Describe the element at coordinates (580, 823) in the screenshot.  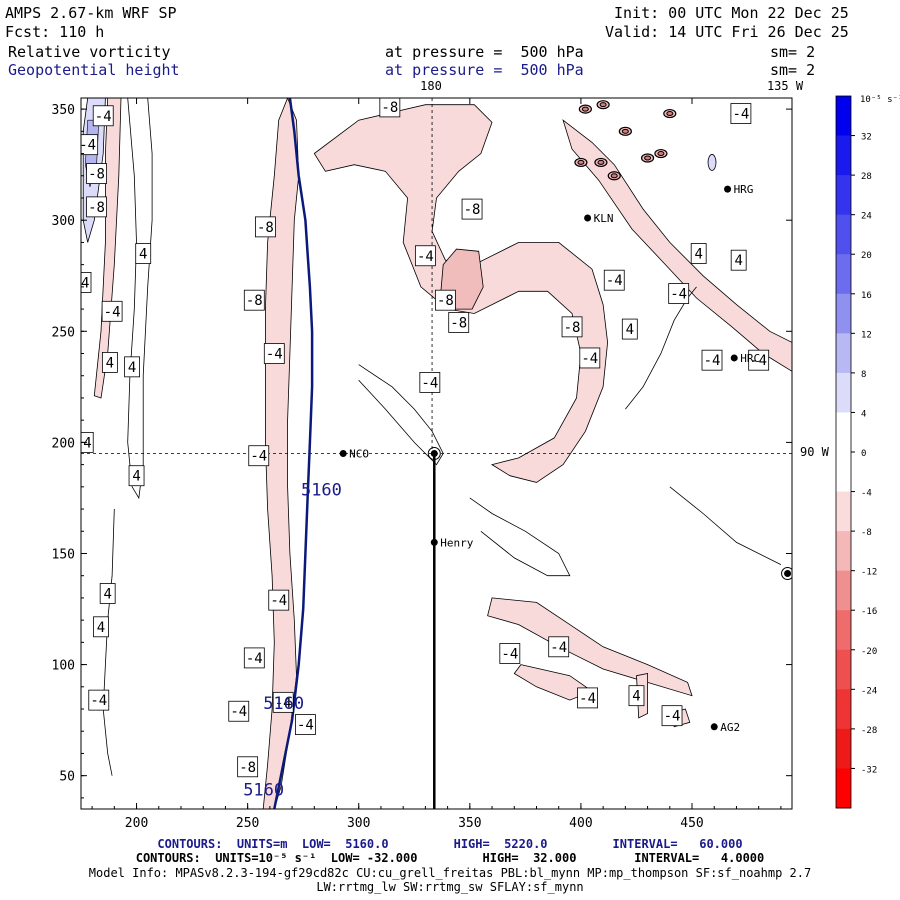
I see `x-tick-label-400: 400` at that location.